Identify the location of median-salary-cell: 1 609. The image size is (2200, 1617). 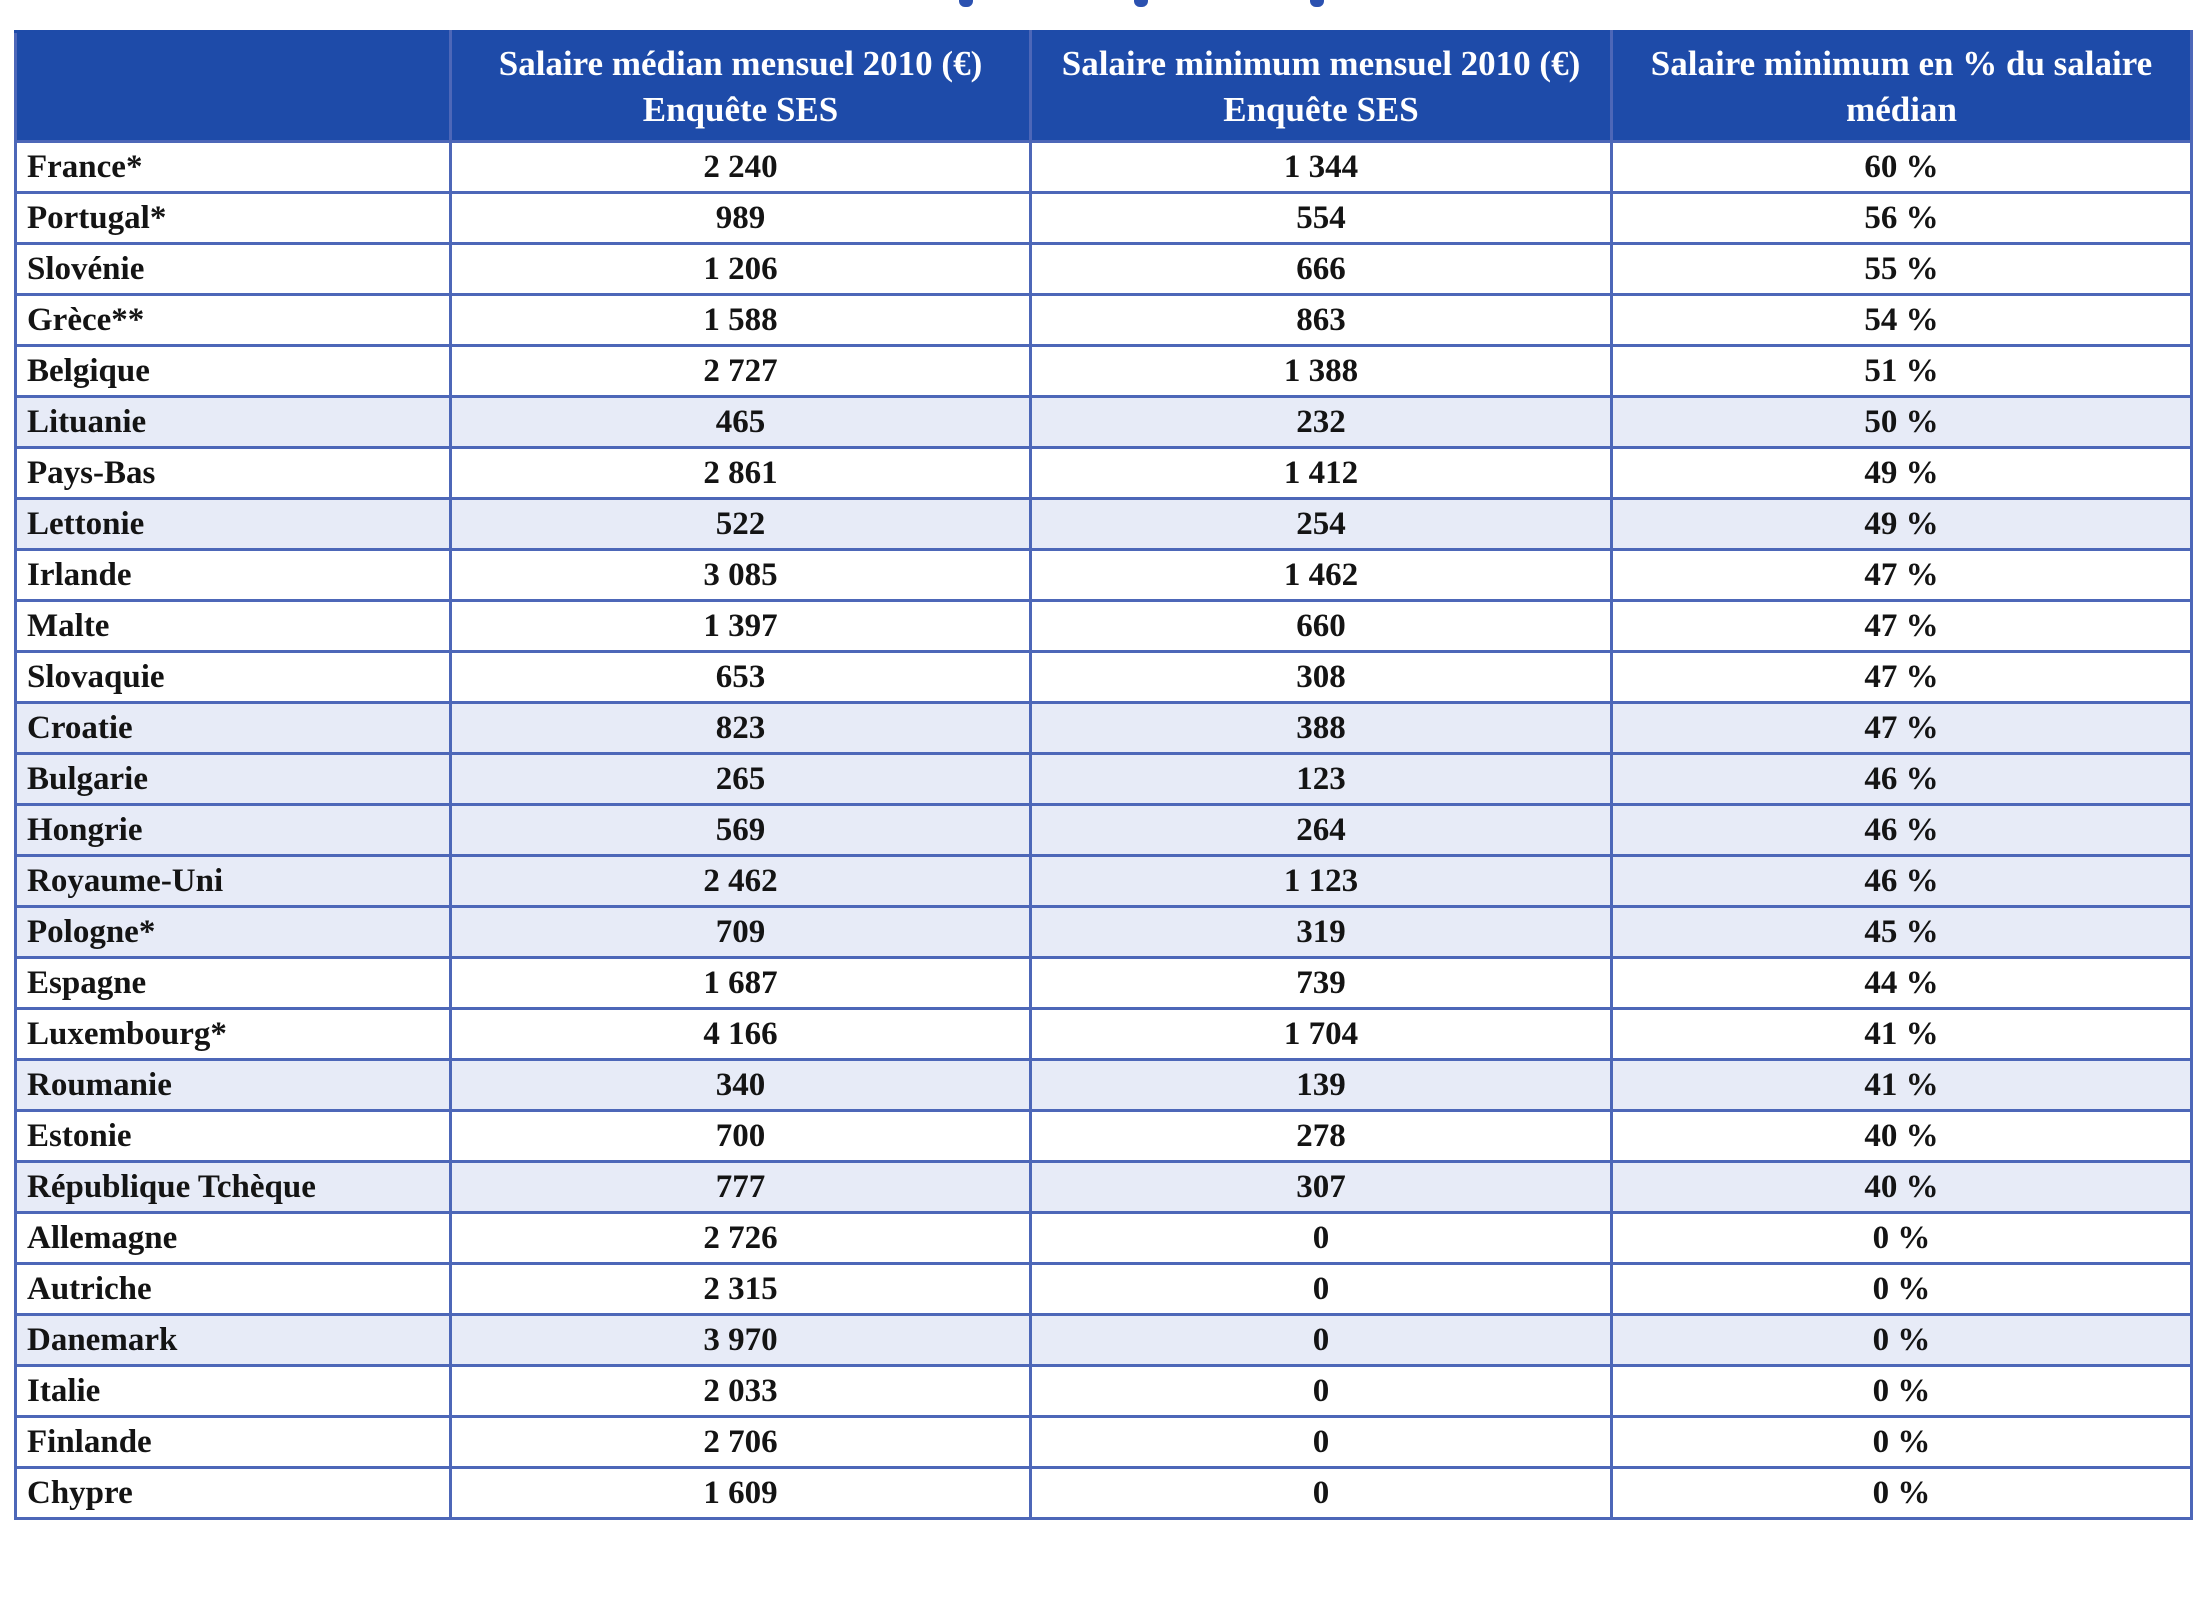
(740, 1493).